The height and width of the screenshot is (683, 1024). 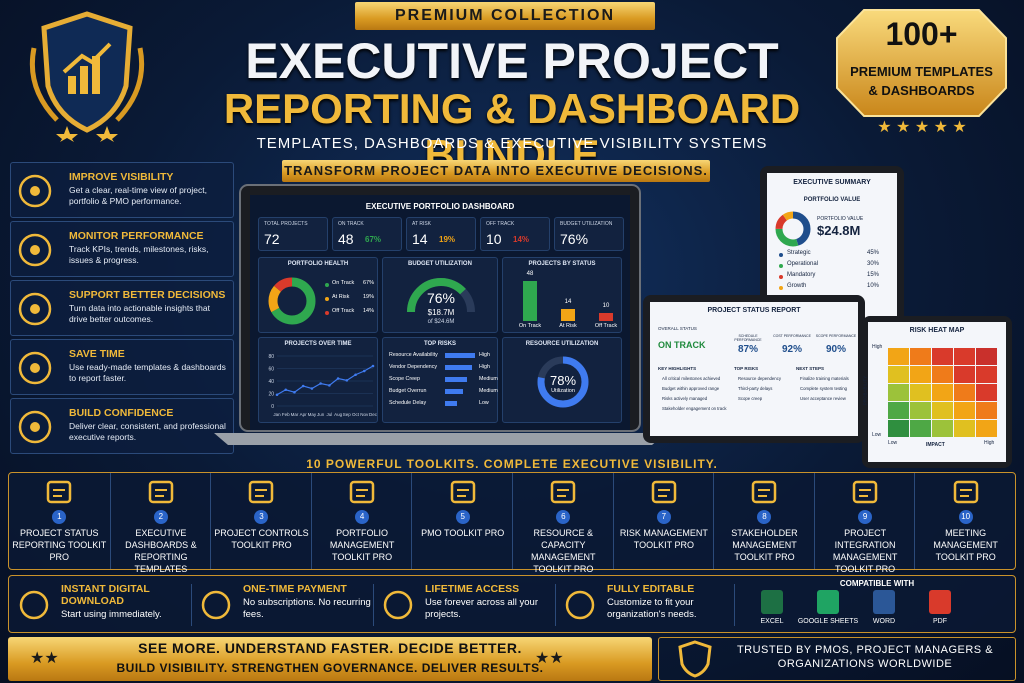 What do you see at coordinates (488, 391) in the screenshot?
I see `risk-level: Medium` at bounding box center [488, 391].